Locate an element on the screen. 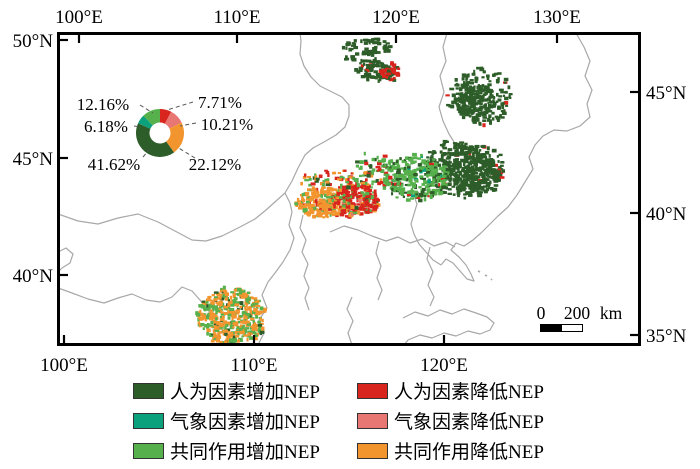  scale-bar-white-segment is located at coordinates (572, 328).